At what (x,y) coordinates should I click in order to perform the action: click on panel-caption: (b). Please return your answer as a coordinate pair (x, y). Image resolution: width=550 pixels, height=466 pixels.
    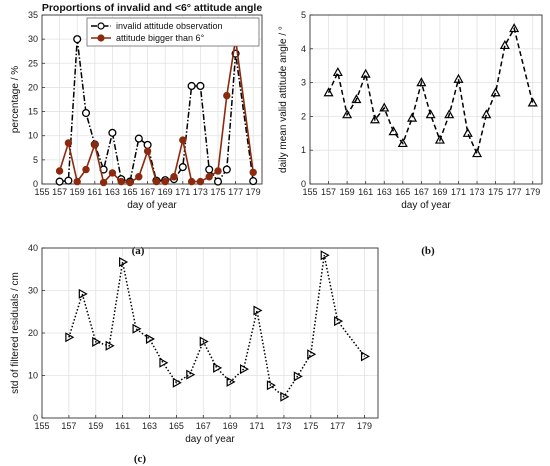
    Looking at the image, I should click on (428, 251).